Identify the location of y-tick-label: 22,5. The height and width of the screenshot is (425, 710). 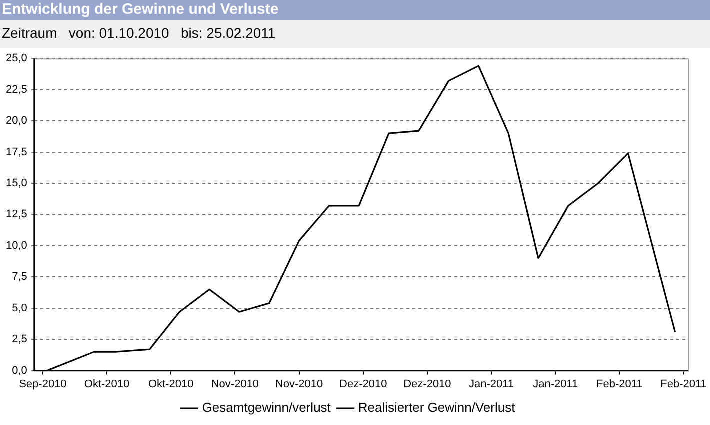
(17, 90).